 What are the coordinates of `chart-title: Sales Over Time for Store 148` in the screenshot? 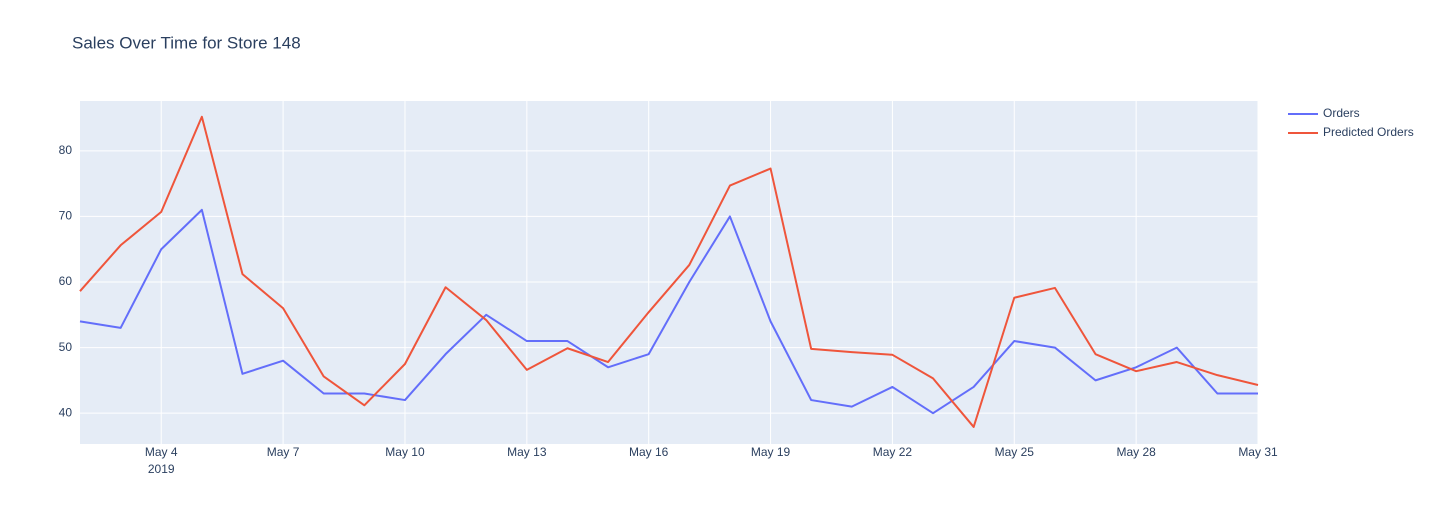 It's located at (186, 42).